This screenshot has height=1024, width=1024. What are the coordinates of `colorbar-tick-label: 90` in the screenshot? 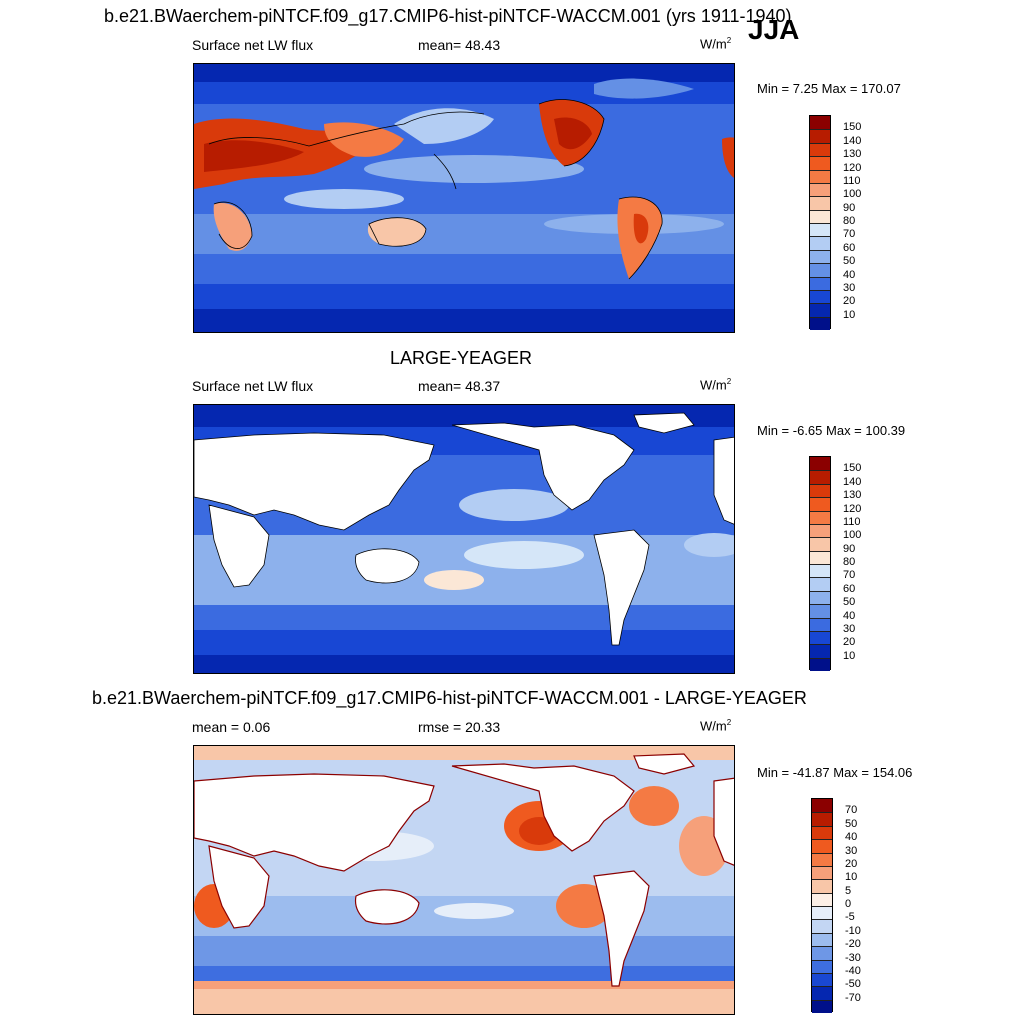 It's located at (849, 548).